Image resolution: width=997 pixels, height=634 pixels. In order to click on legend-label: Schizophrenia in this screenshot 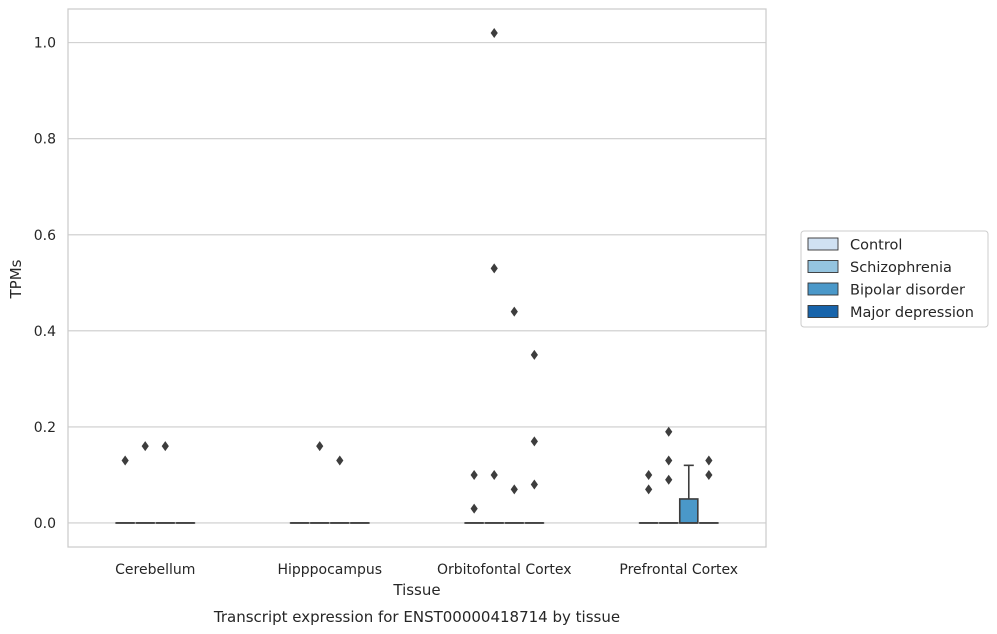, I will do `click(901, 268)`.